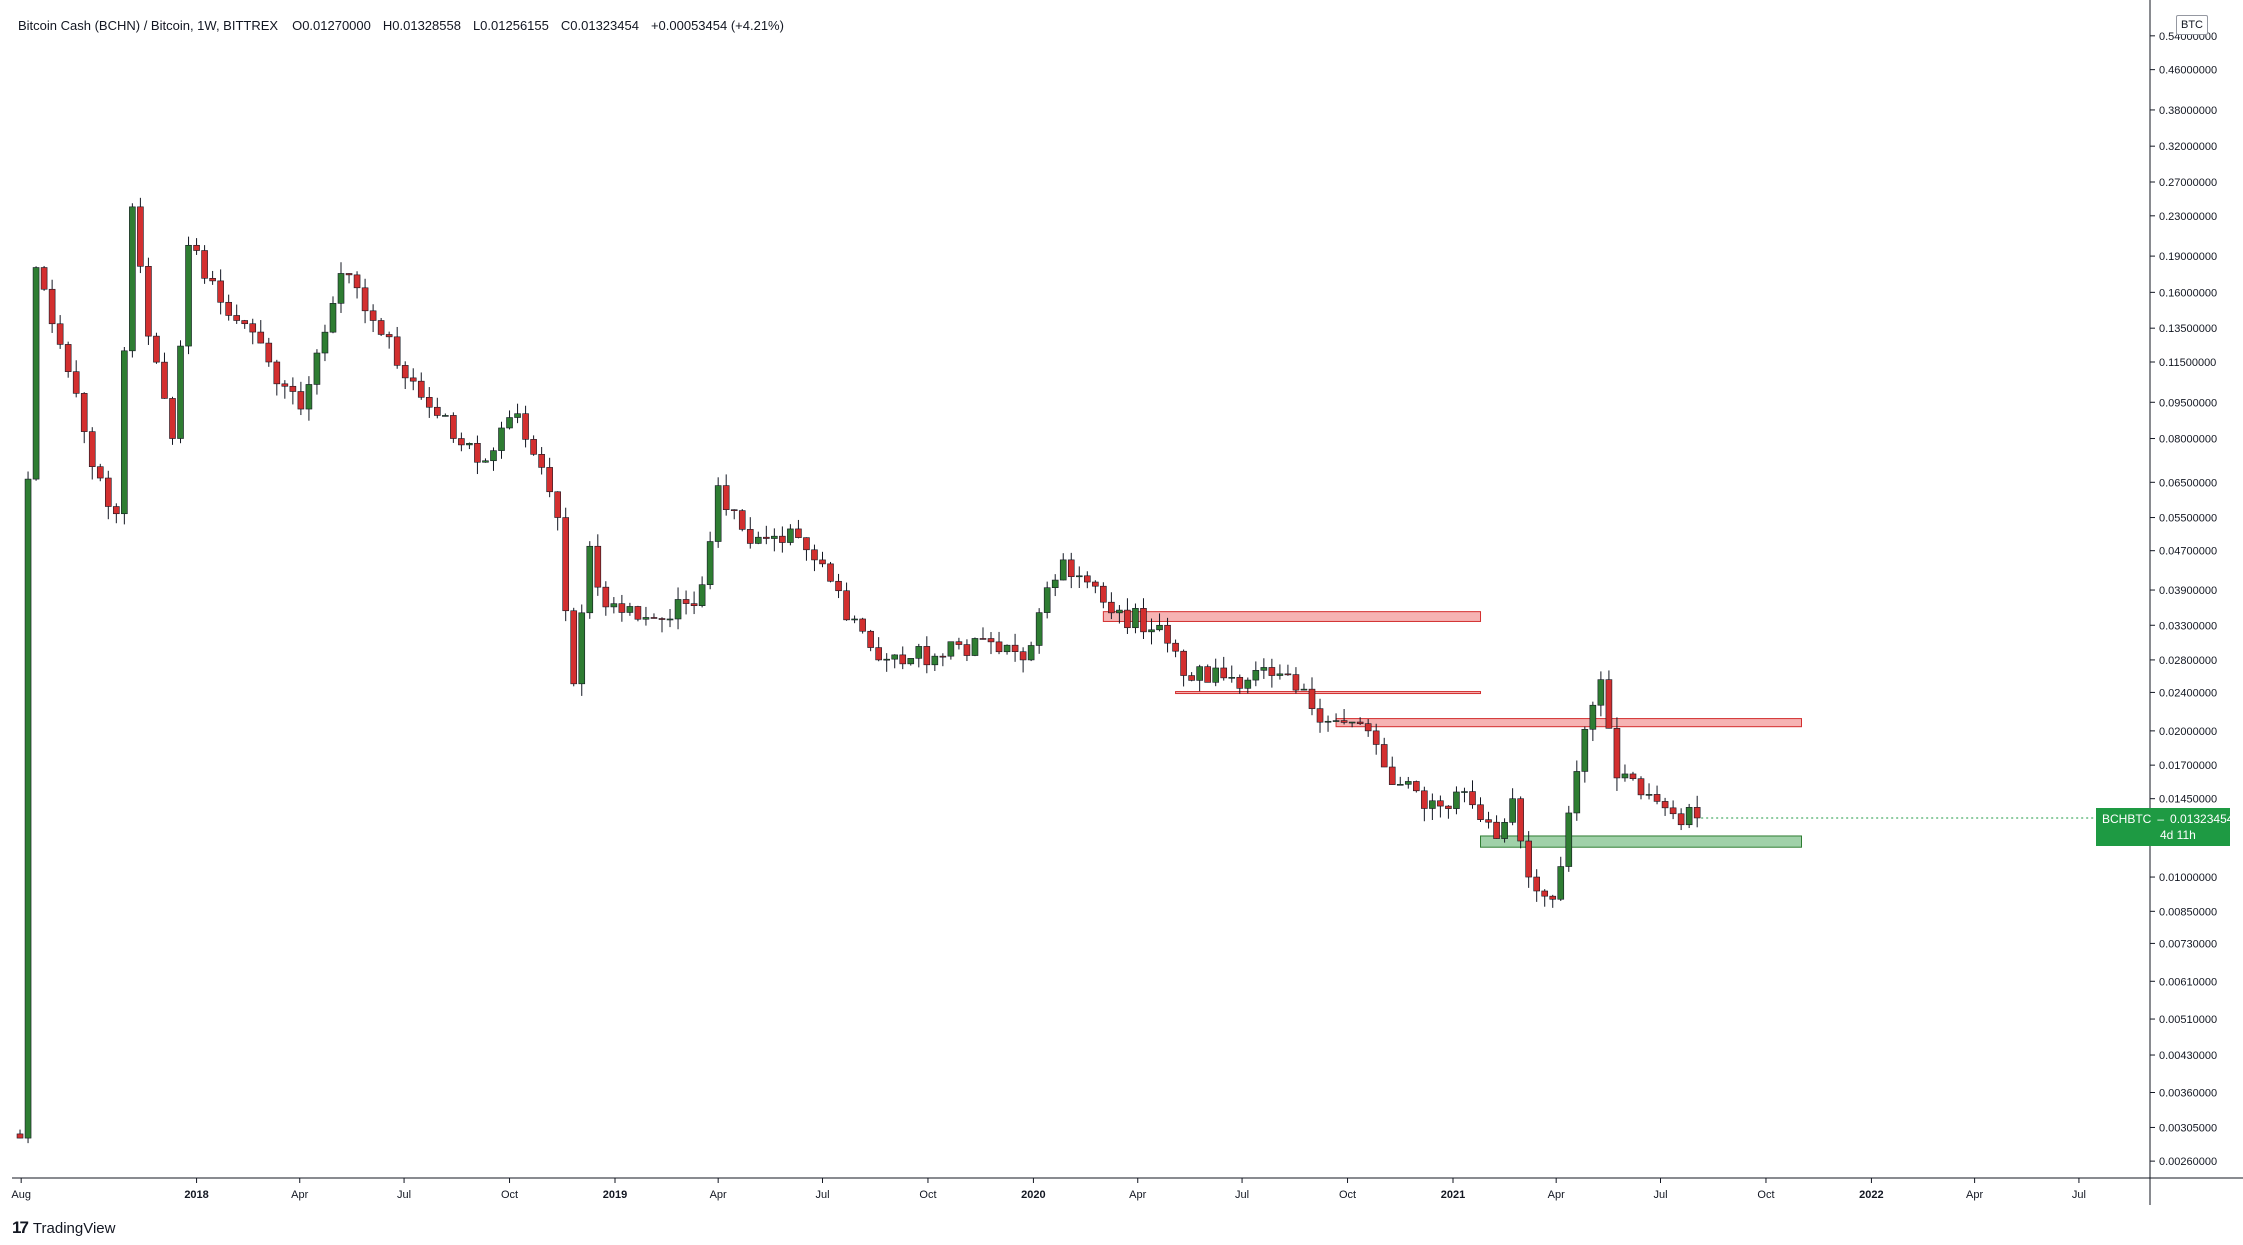 The width and height of the screenshot is (2243, 1245). What do you see at coordinates (1033, 1195) in the screenshot?
I see `time-tick-label: 2020` at bounding box center [1033, 1195].